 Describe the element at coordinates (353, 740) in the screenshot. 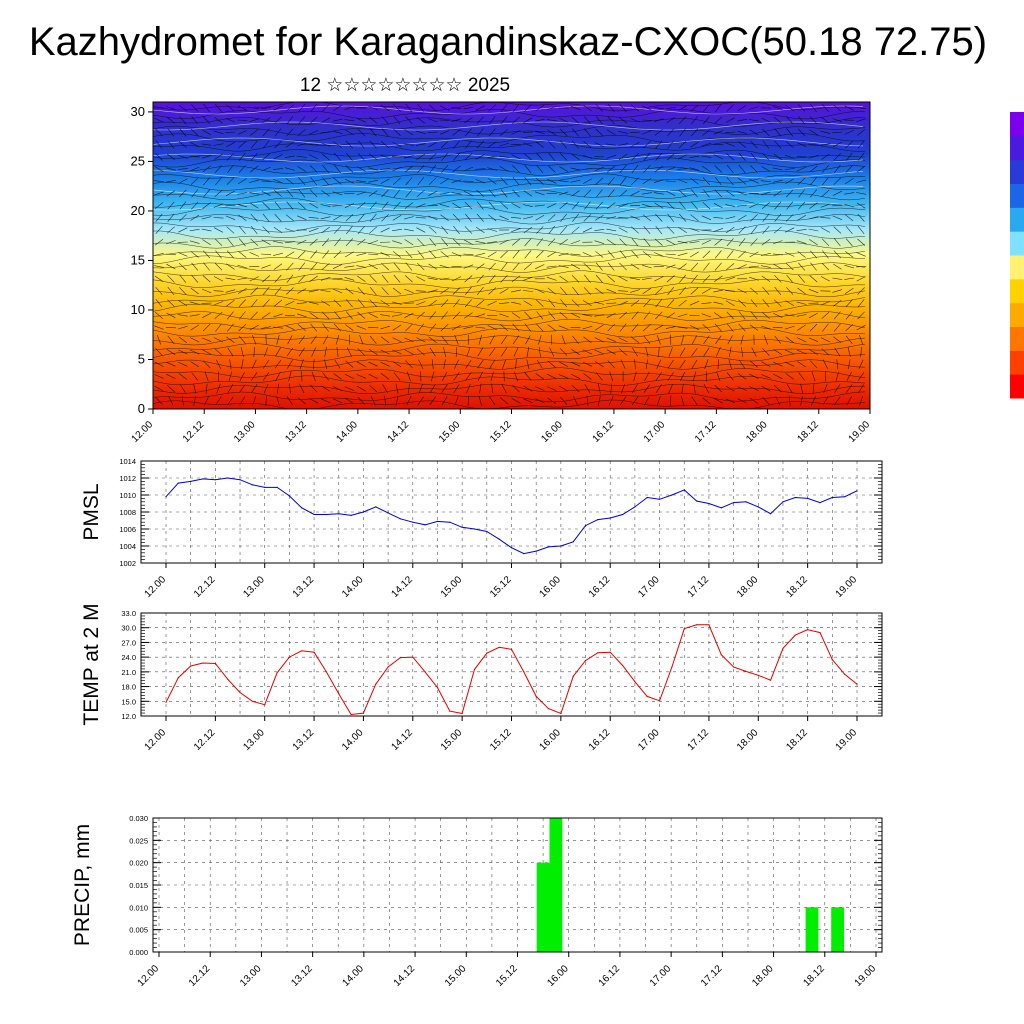

I see `x-tick-label: 14.00` at that location.